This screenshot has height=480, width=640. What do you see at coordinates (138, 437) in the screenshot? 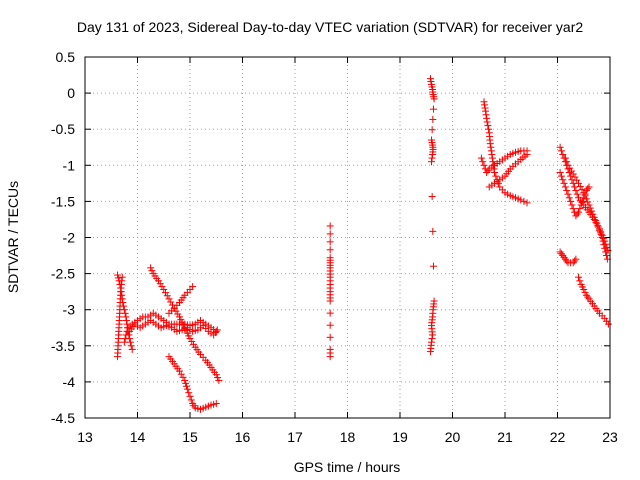
I see `x-tick-label: 14` at bounding box center [138, 437].